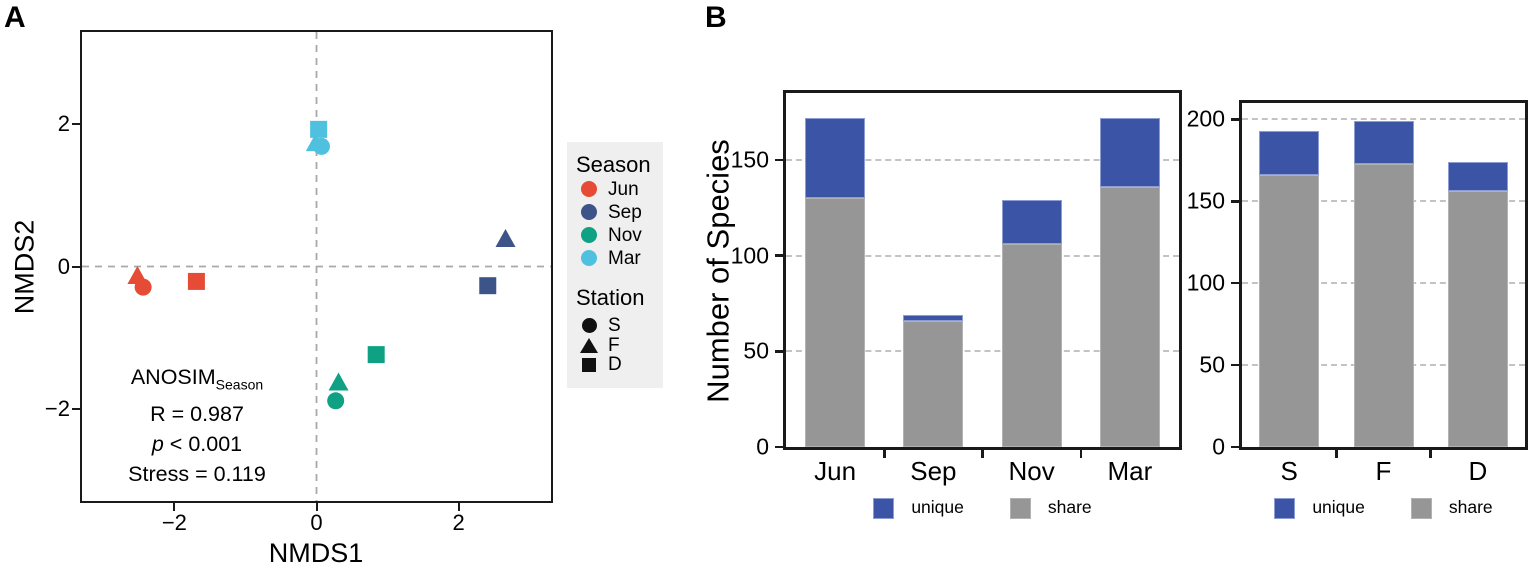  Describe the element at coordinates (1478, 471) in the screenshot. I see `category-label-d: D` at that location.